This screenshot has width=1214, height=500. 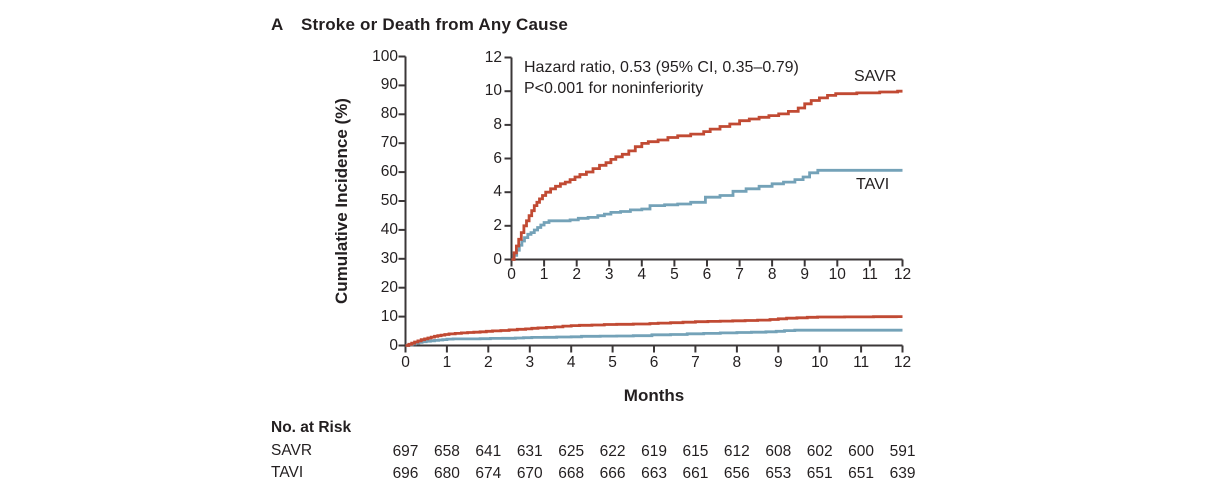 What do you see at coordinates (707, 214) in the screenshot?
I see `tavi-curve-inset` at bounding box center [707, 214].